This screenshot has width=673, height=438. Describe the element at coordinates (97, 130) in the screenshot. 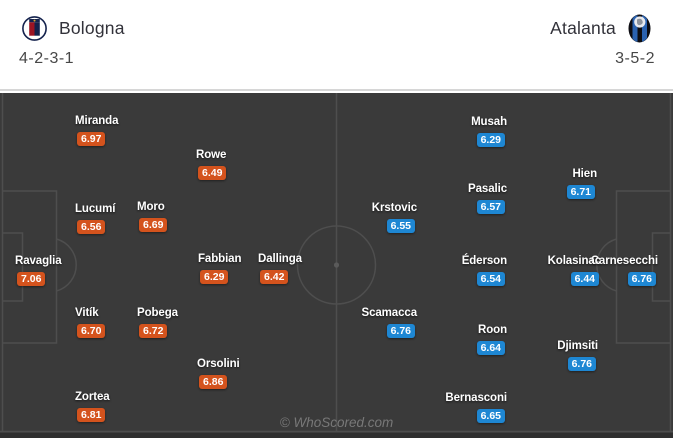

I see `player: Miranda 6.97` at that location.